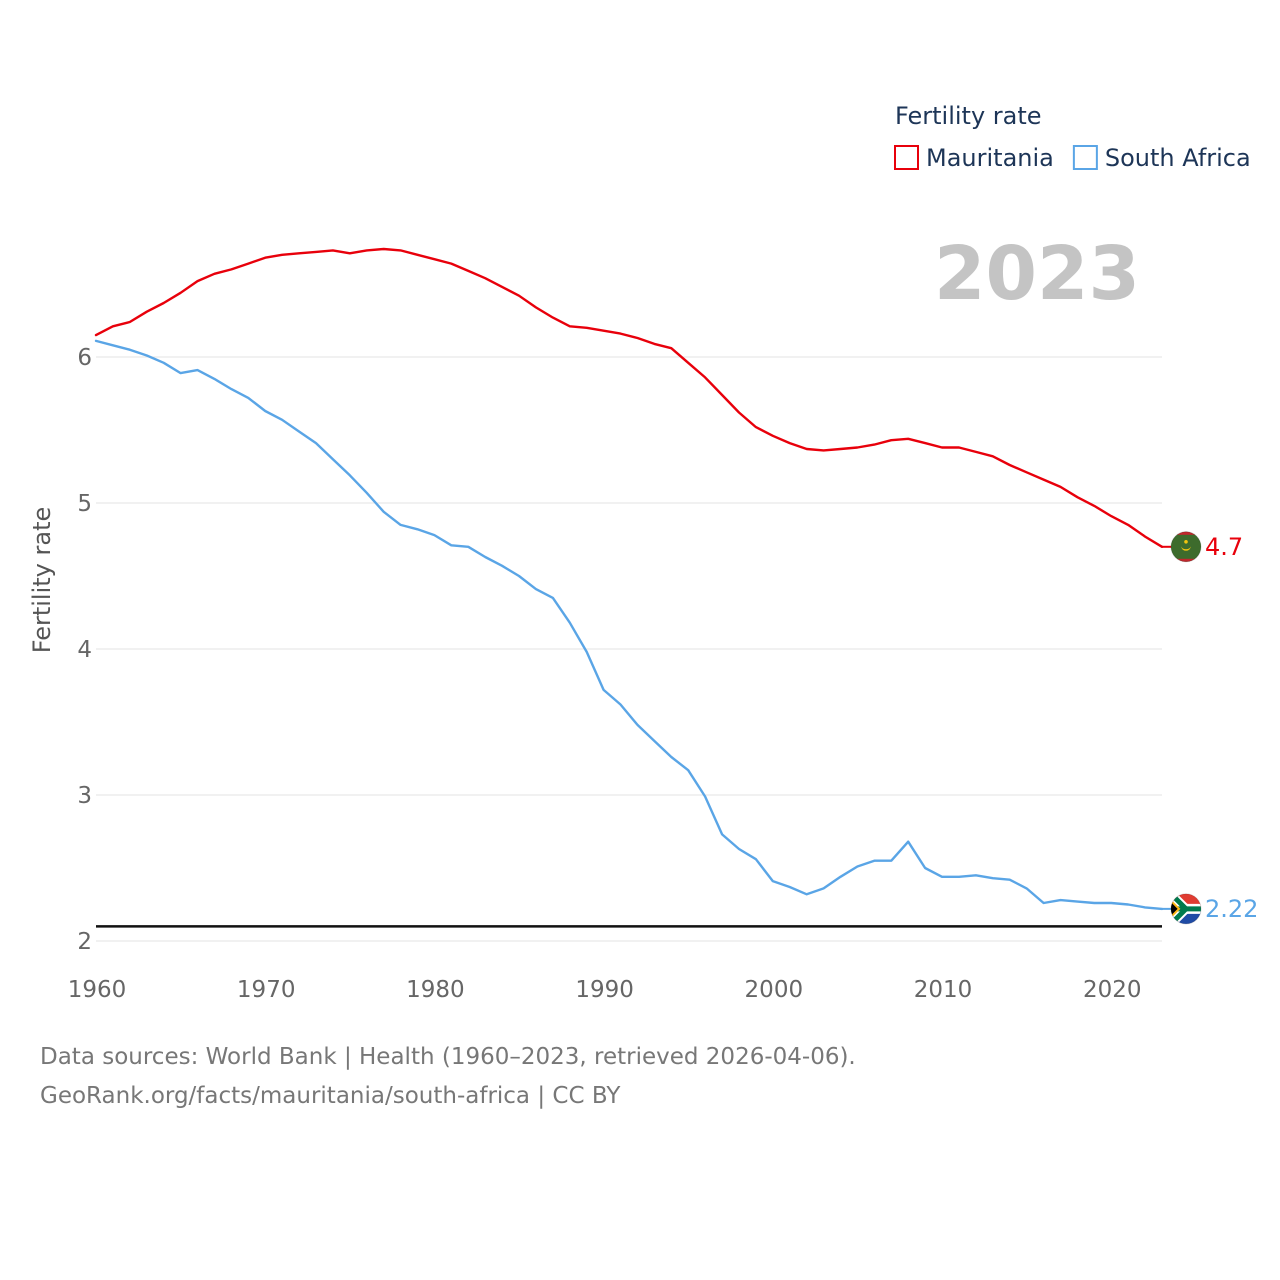 The height and width of the screenshot is (1280, 1280). What do you see at coordinates (84, 504) in the screenshot?
I see `y-tick-label: 5` at bounding box center [84, 504].